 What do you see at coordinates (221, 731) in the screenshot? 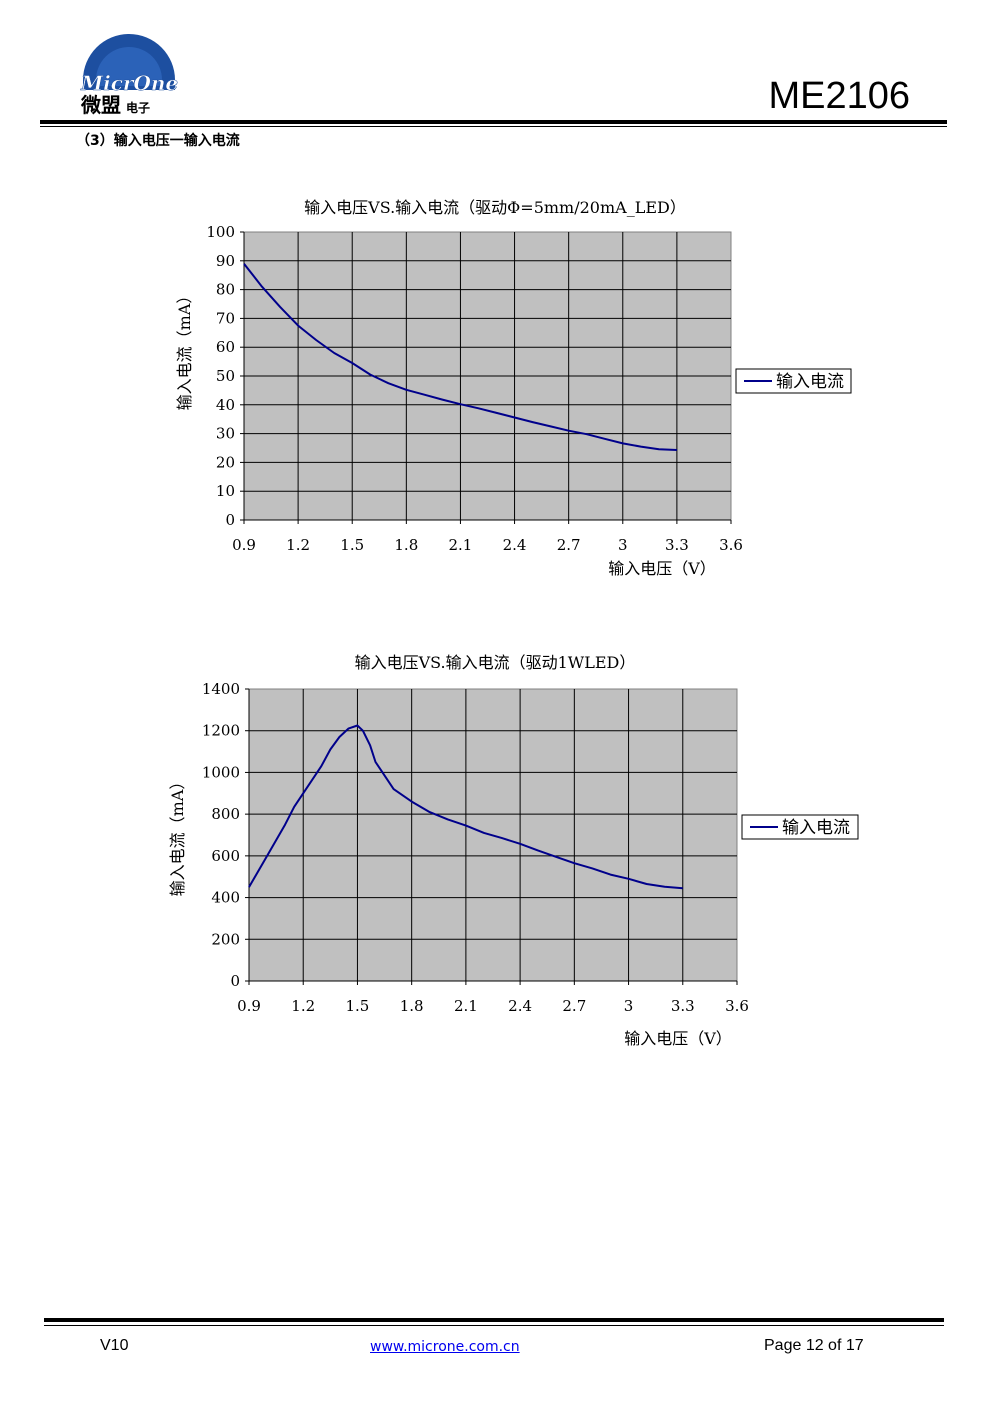
I see `y-tick-label: 1200` at bounding box center [221, 731].